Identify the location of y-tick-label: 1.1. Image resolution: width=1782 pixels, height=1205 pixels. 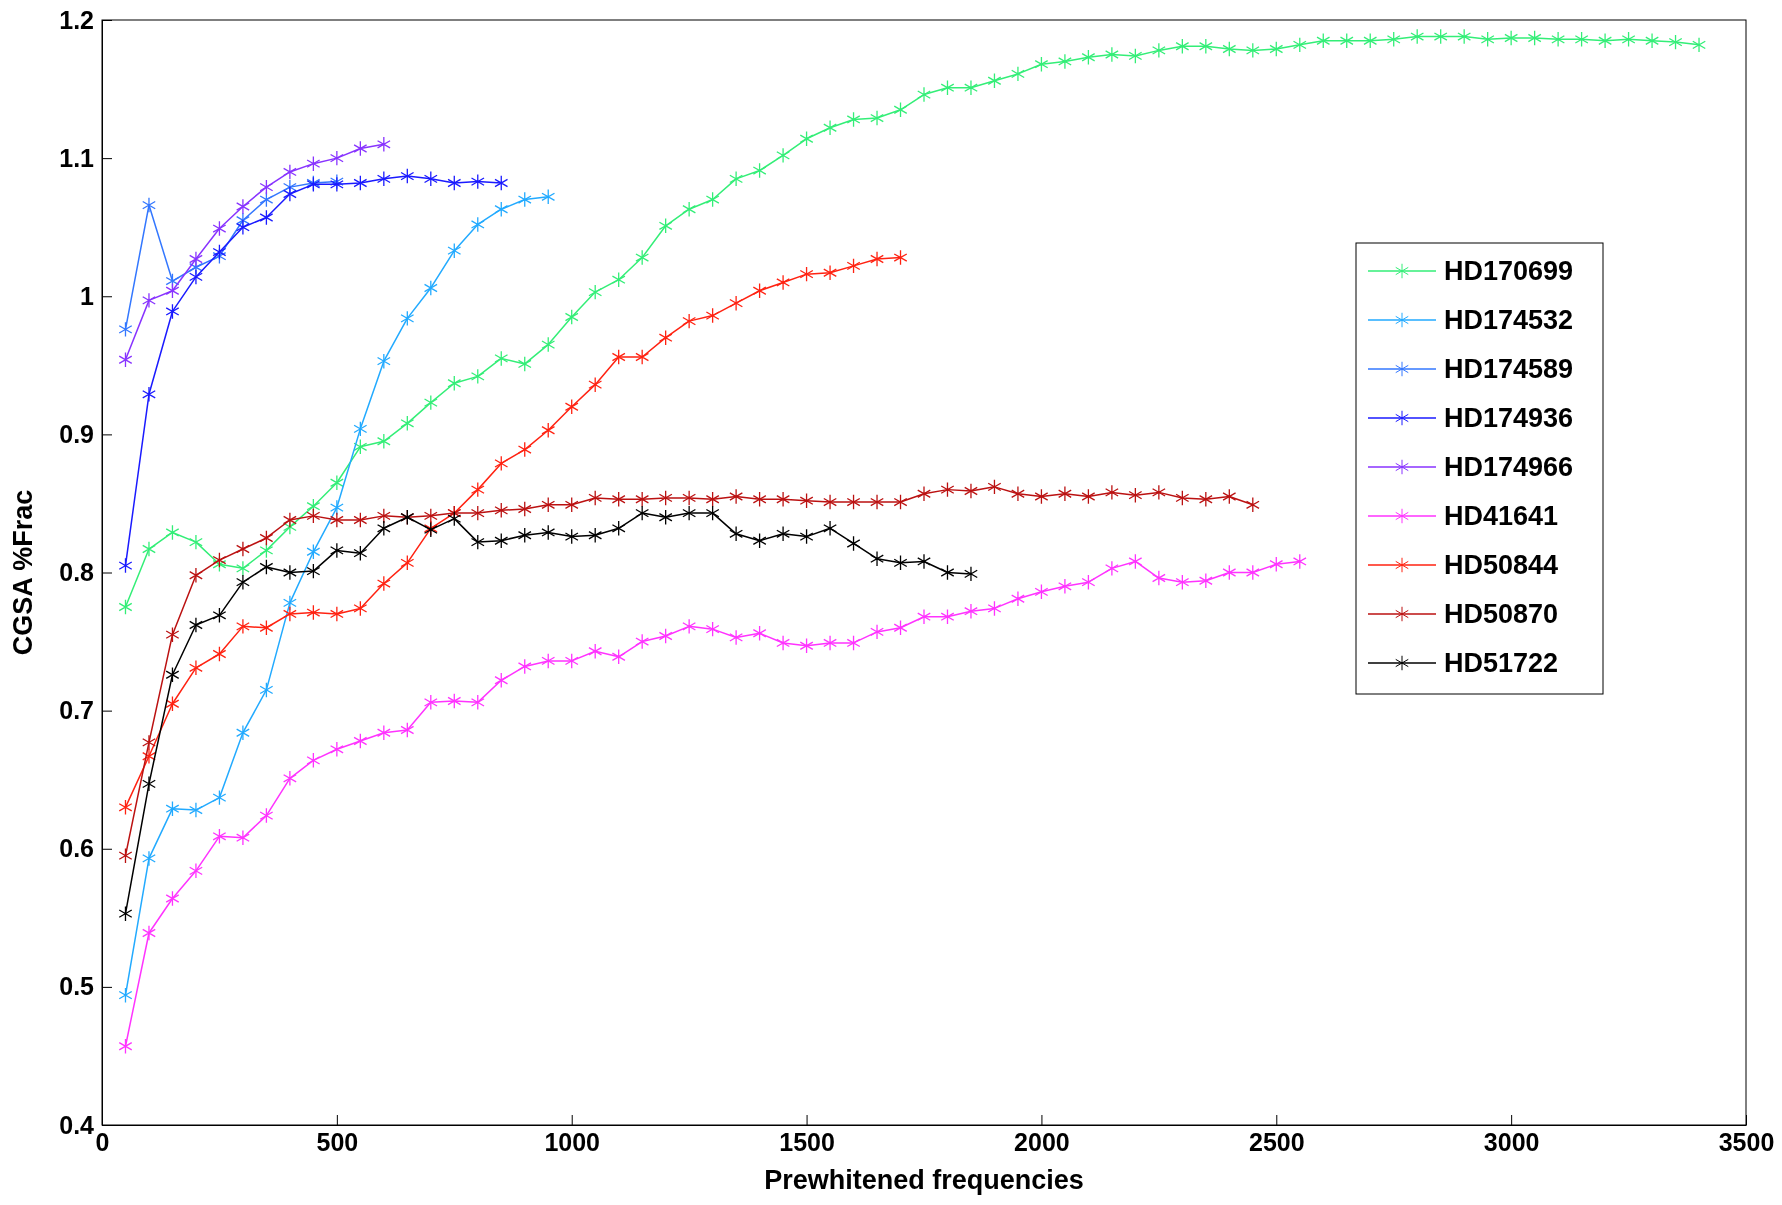
(77, 157).